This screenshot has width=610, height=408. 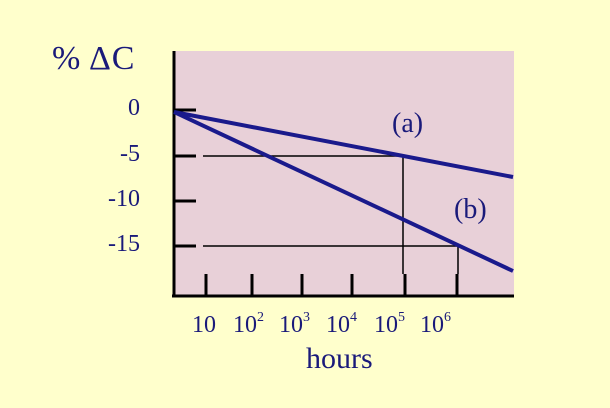 What do you see at coordinates (294, 324) in the screenshot?
I see `x-tick-10e3: 10³` at bounding box center [294, 324].